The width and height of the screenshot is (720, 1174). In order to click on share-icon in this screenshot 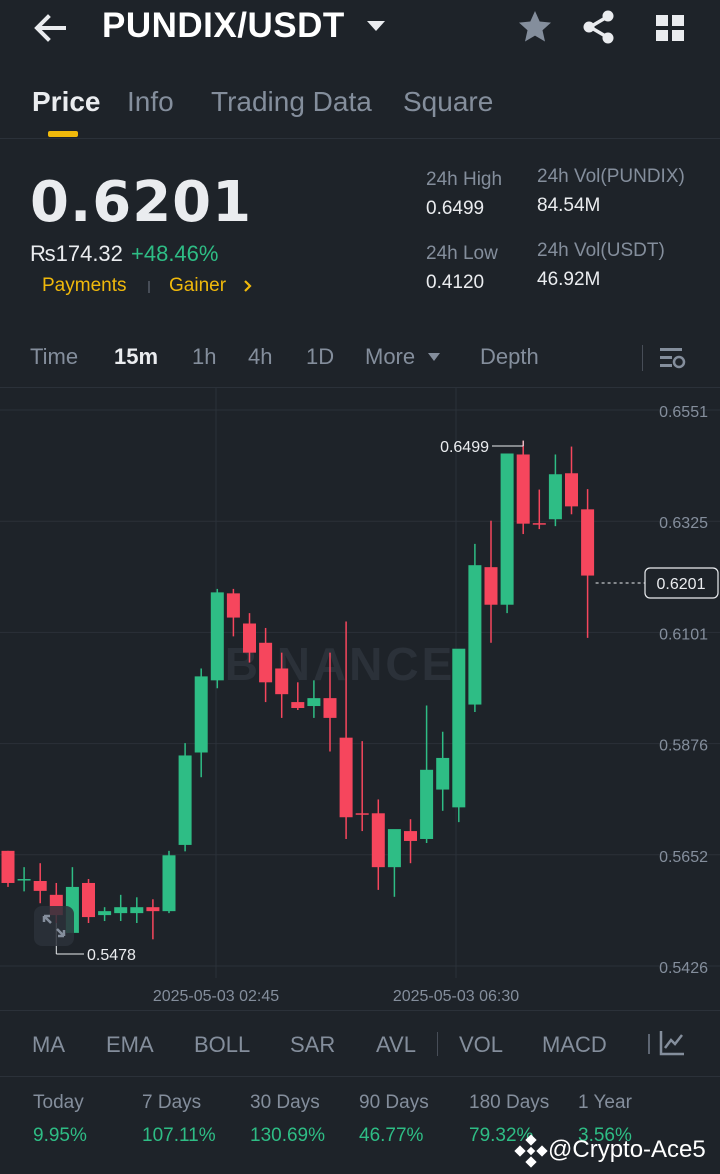, I will do `click(599, 27)`.